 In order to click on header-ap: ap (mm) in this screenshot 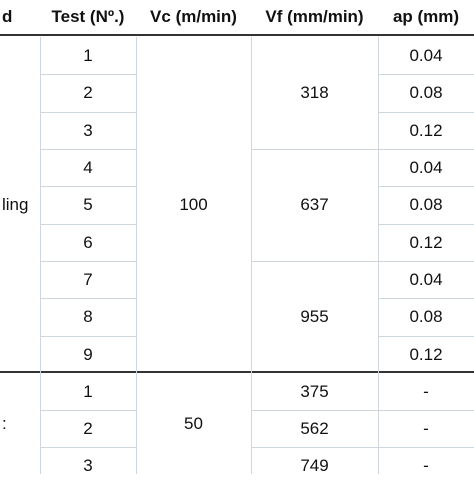, I will do `click(426, 16)`.